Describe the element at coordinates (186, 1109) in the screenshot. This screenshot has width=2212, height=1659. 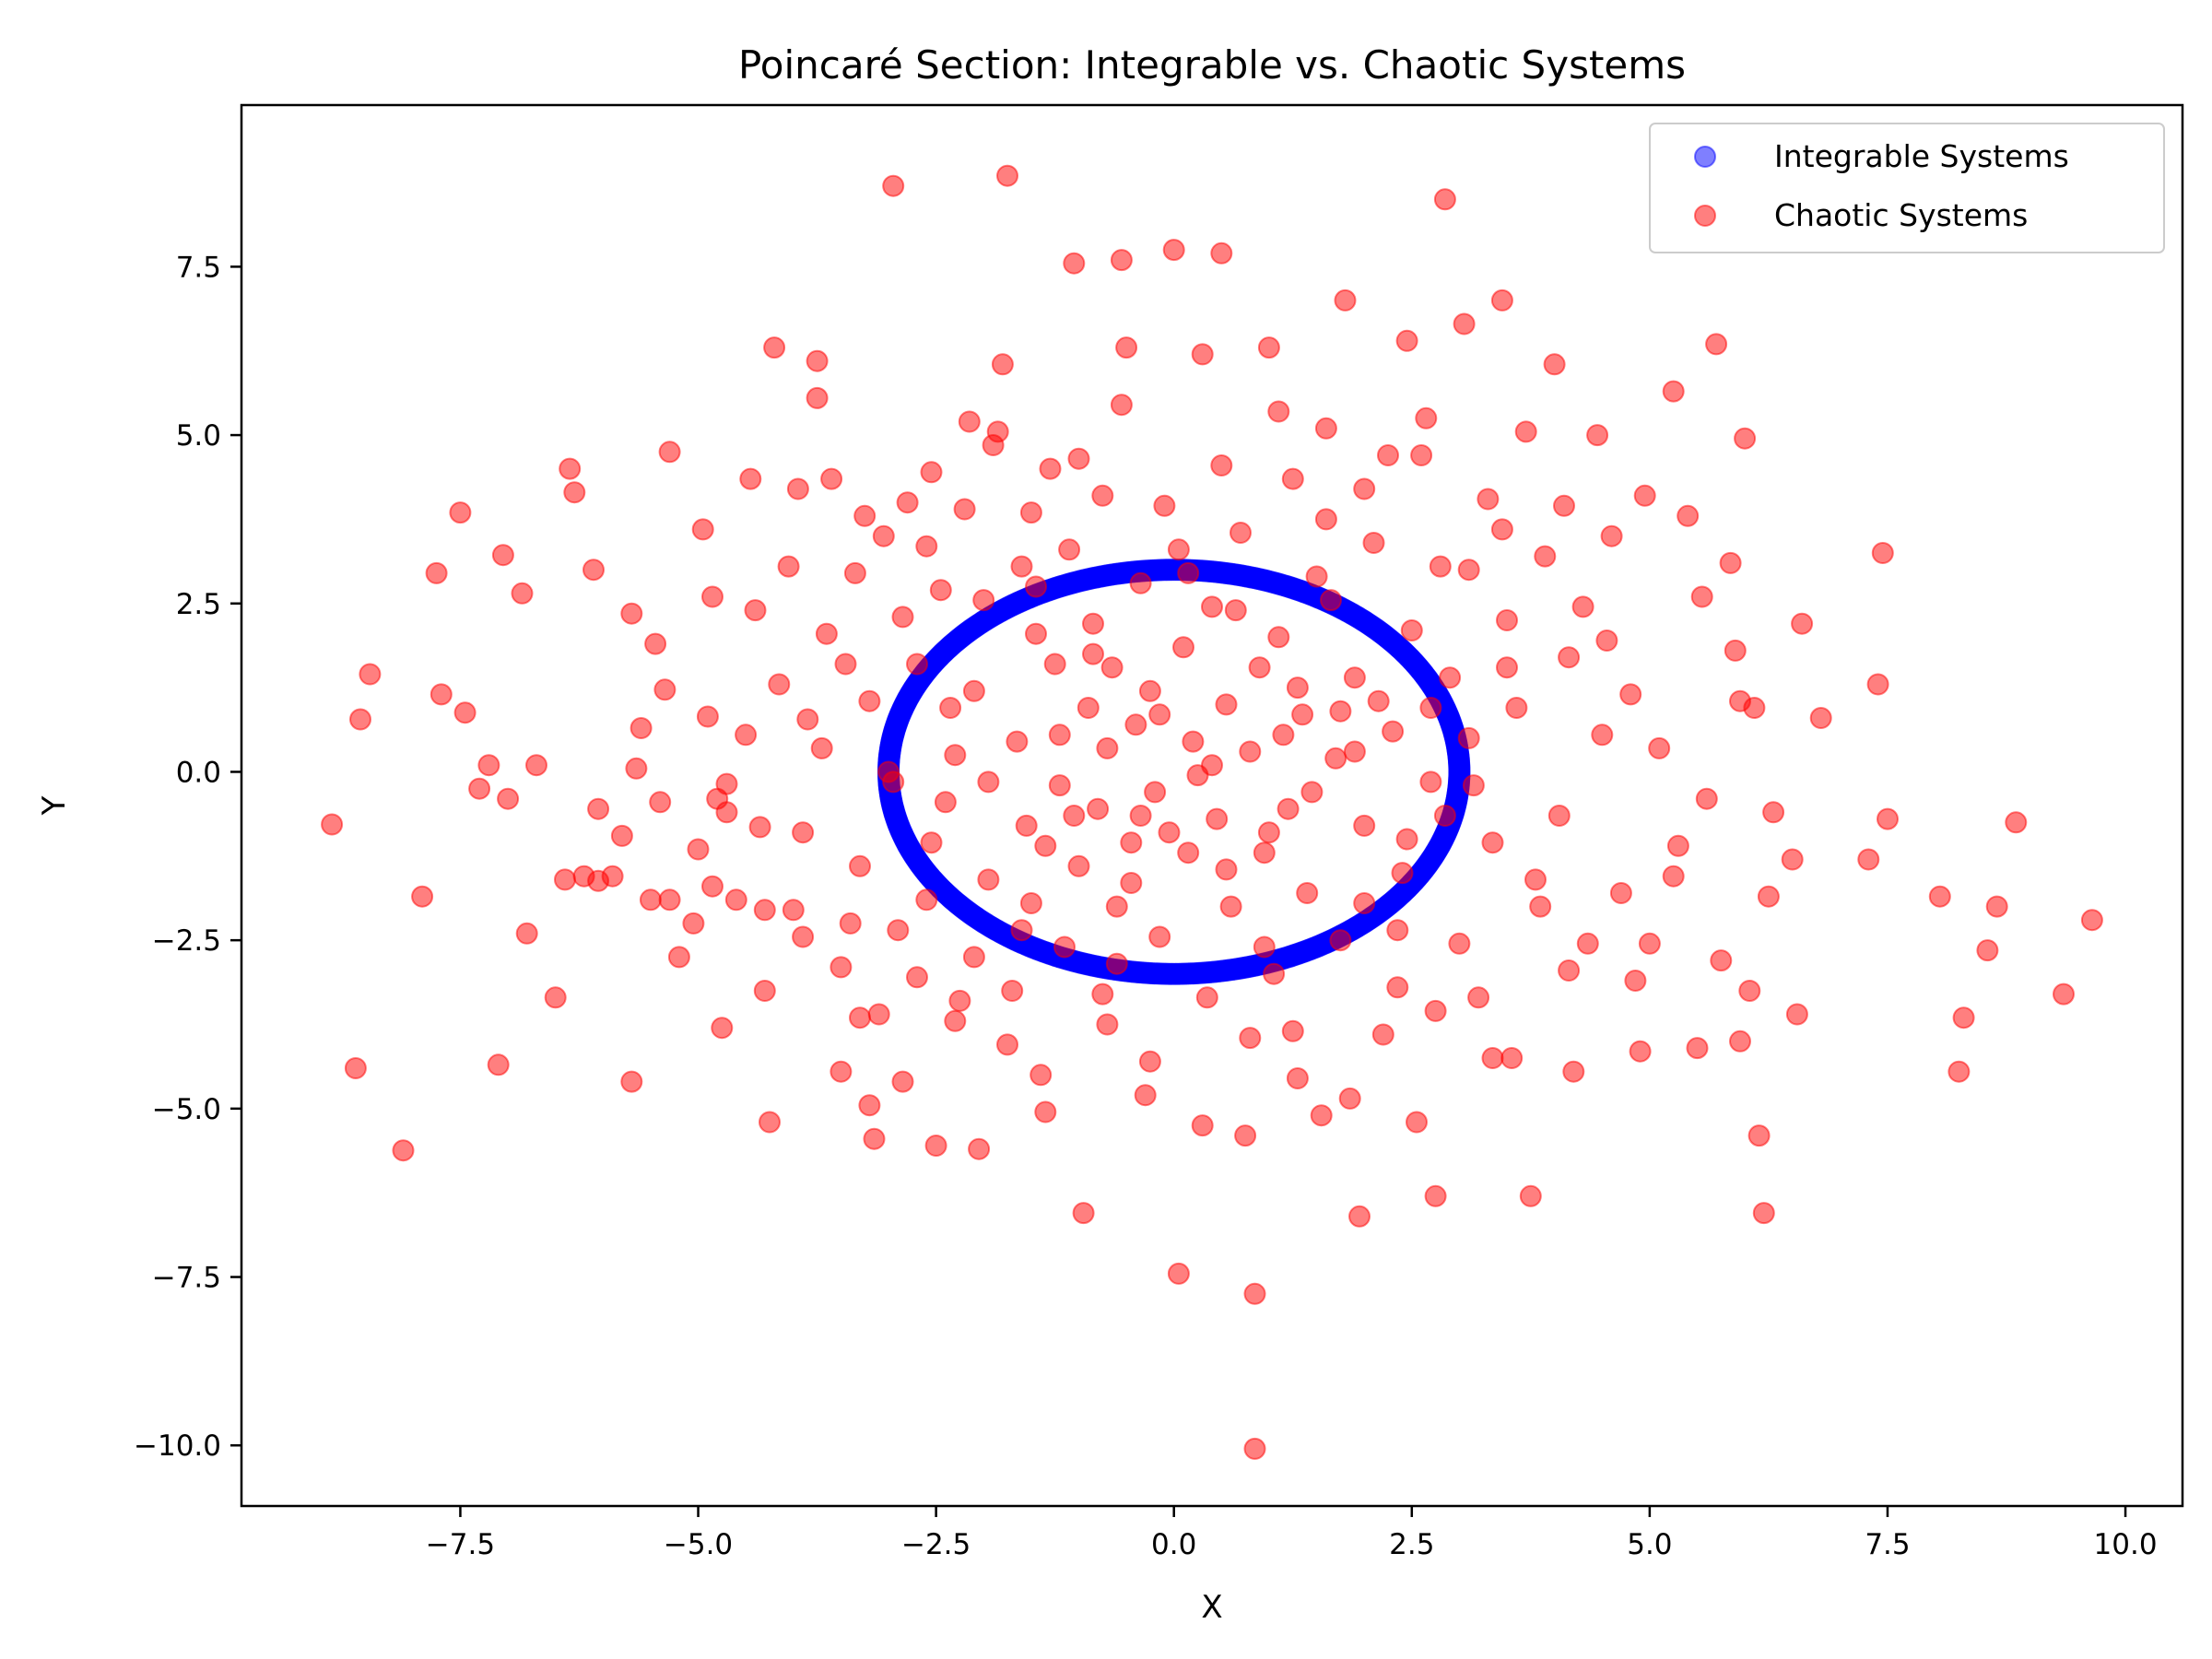
I see `y-tick-label: −5.0` at that location.